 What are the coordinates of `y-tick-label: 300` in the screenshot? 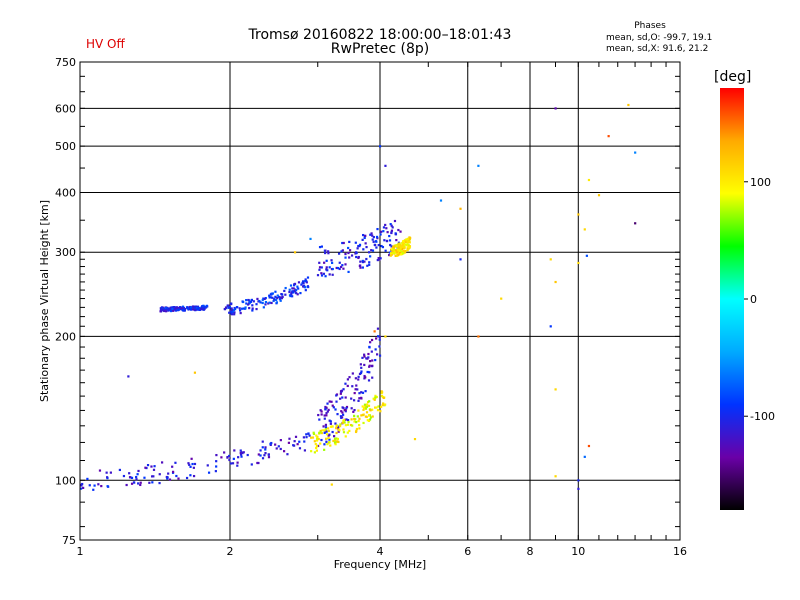 It's located at (65, 252).